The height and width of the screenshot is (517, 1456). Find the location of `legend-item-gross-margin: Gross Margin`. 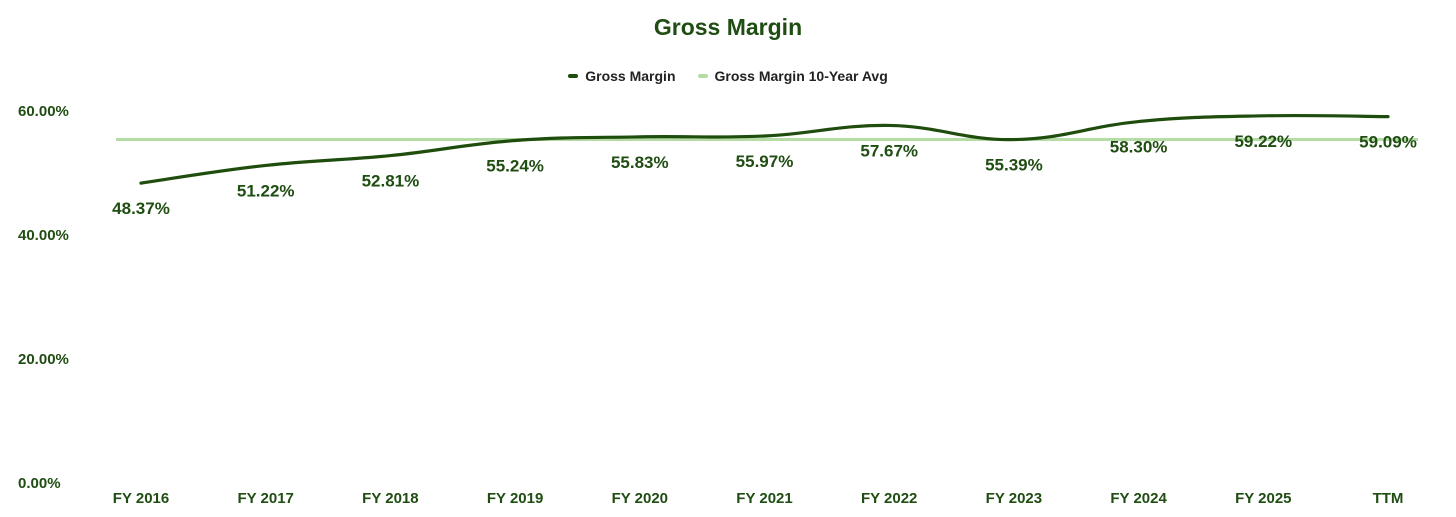

legend-item-gross-margin: Gross Margin is located at coordinates (622, 76).